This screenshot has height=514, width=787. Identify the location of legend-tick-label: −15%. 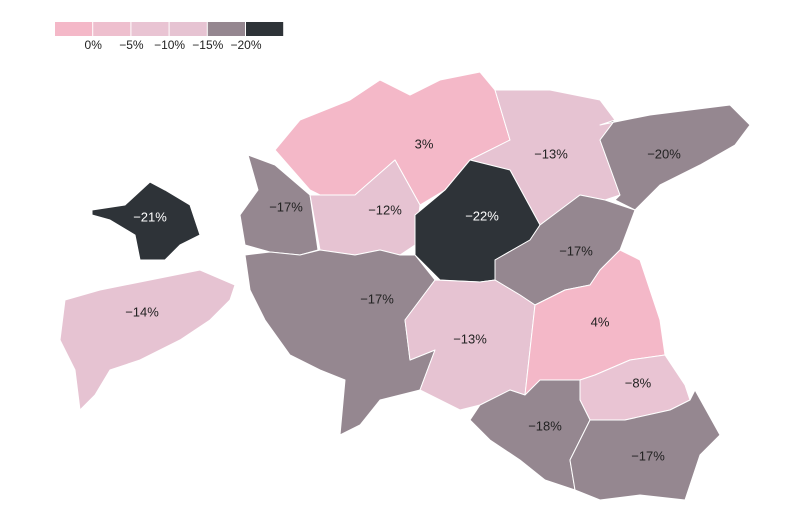
(207, 45).